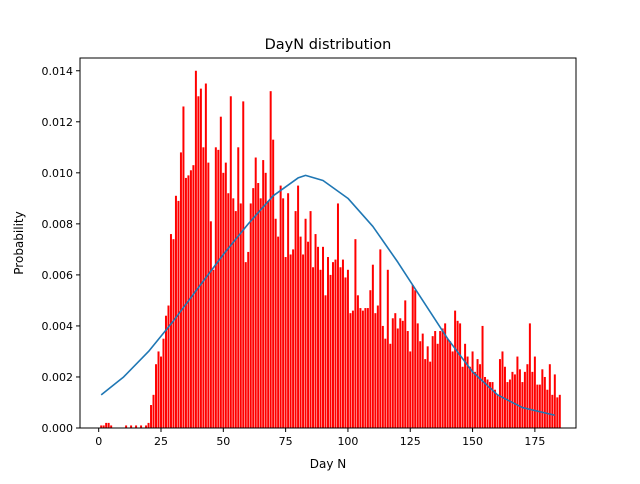  Describe the element at coordinates (320, 438) in the screenshot. I see `x-ticks: 0 25 50 75 100 125 150 175` at that location.